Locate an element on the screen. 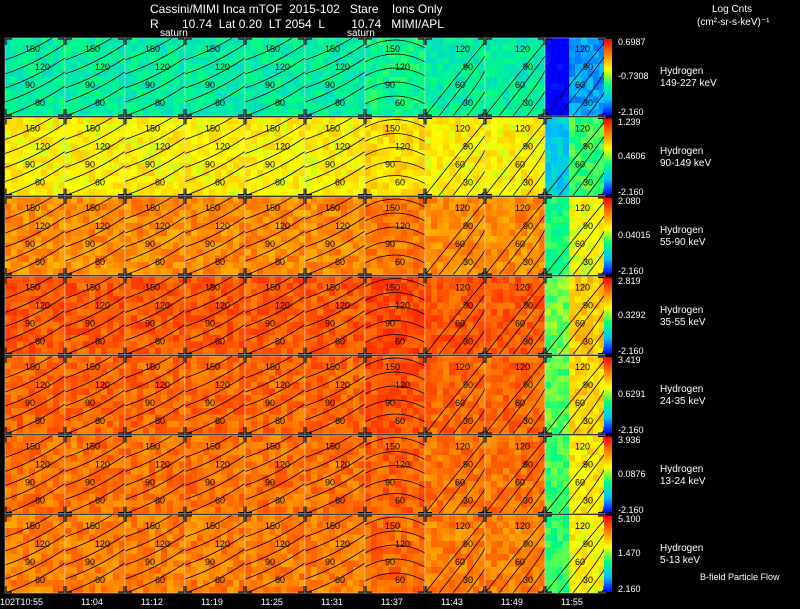 The image size is (800, 609). cell-r6-c9: 120 90 60 30 is located at coordinates (575, 554).